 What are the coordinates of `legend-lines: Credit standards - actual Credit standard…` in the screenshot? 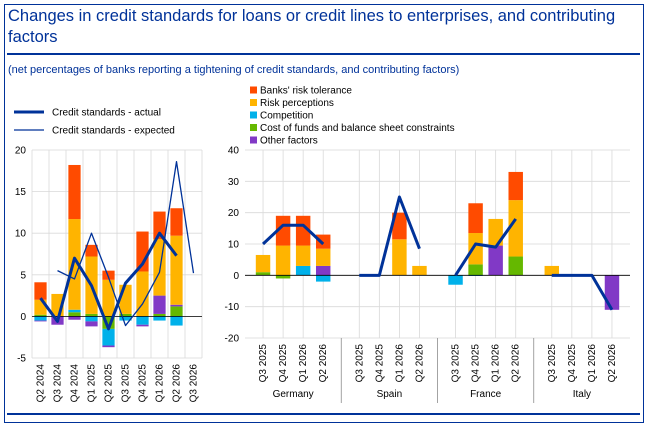 It's located at (94, 122).